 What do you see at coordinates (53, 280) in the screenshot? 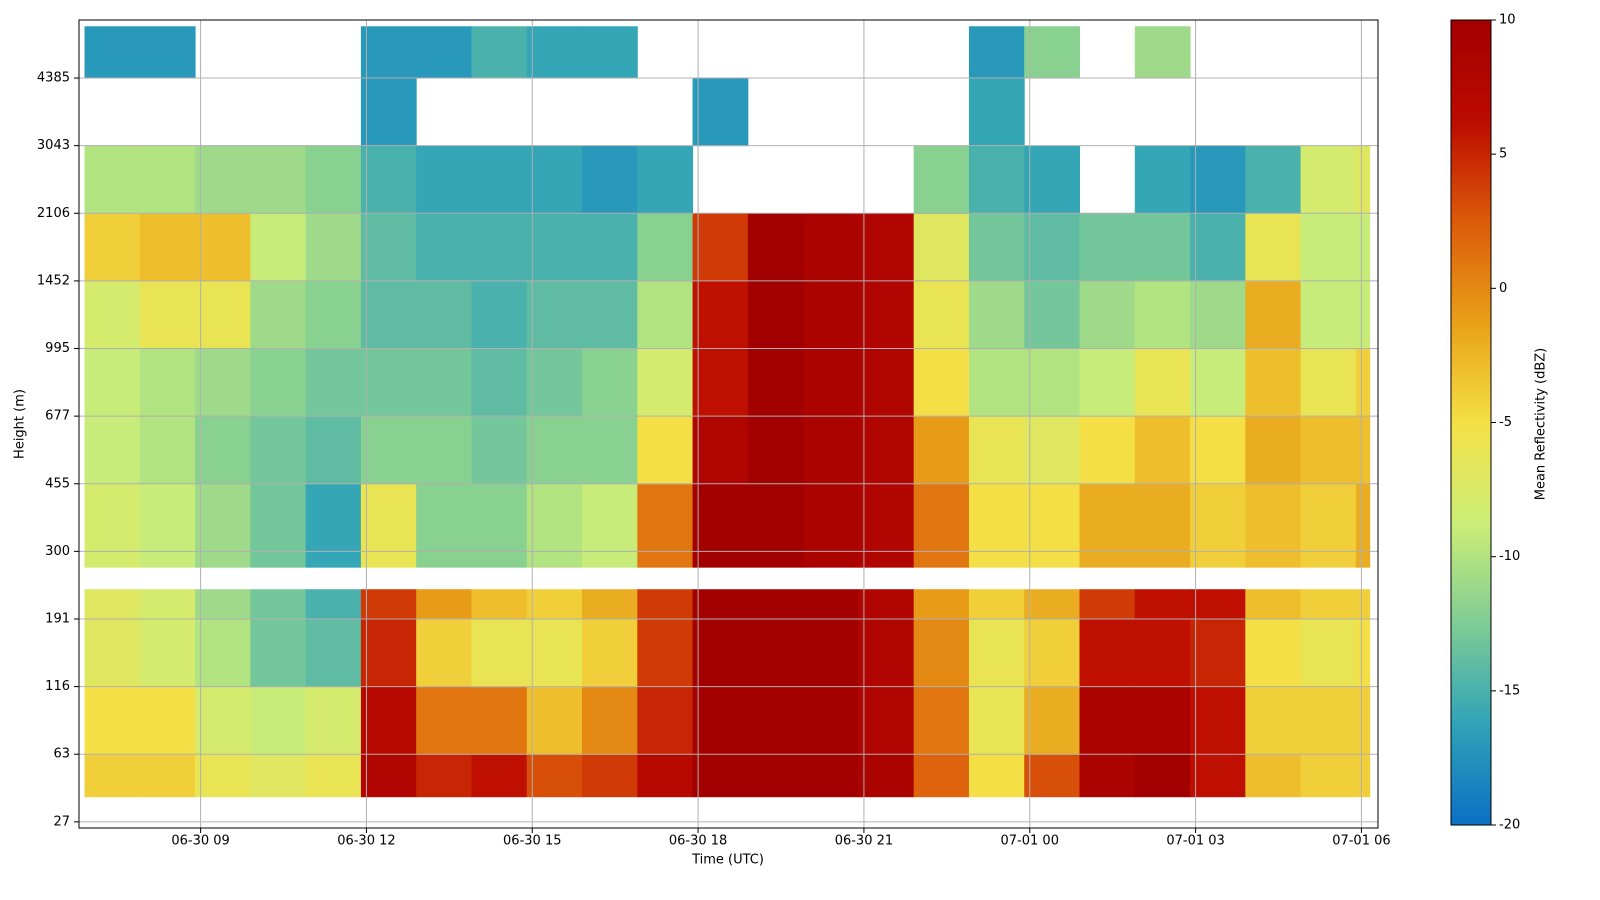
I see `y-tick-label: 1452` at bounding box center [53, 280].